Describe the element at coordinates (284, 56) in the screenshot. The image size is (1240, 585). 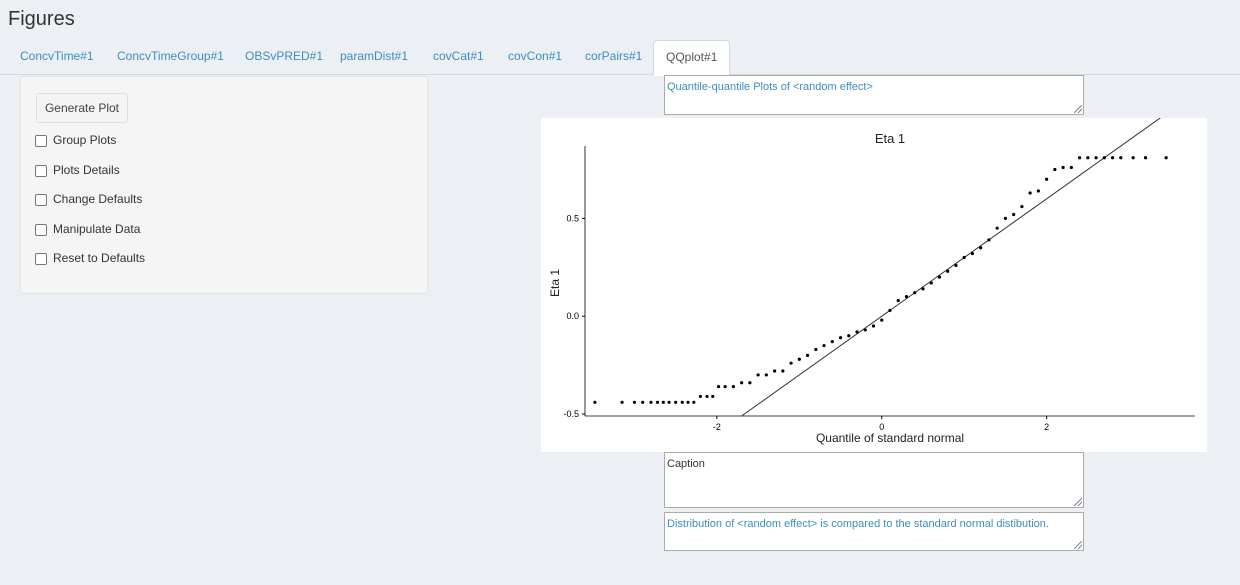
I see `tab-obsvpred: OBSvPRED#1` at that location.